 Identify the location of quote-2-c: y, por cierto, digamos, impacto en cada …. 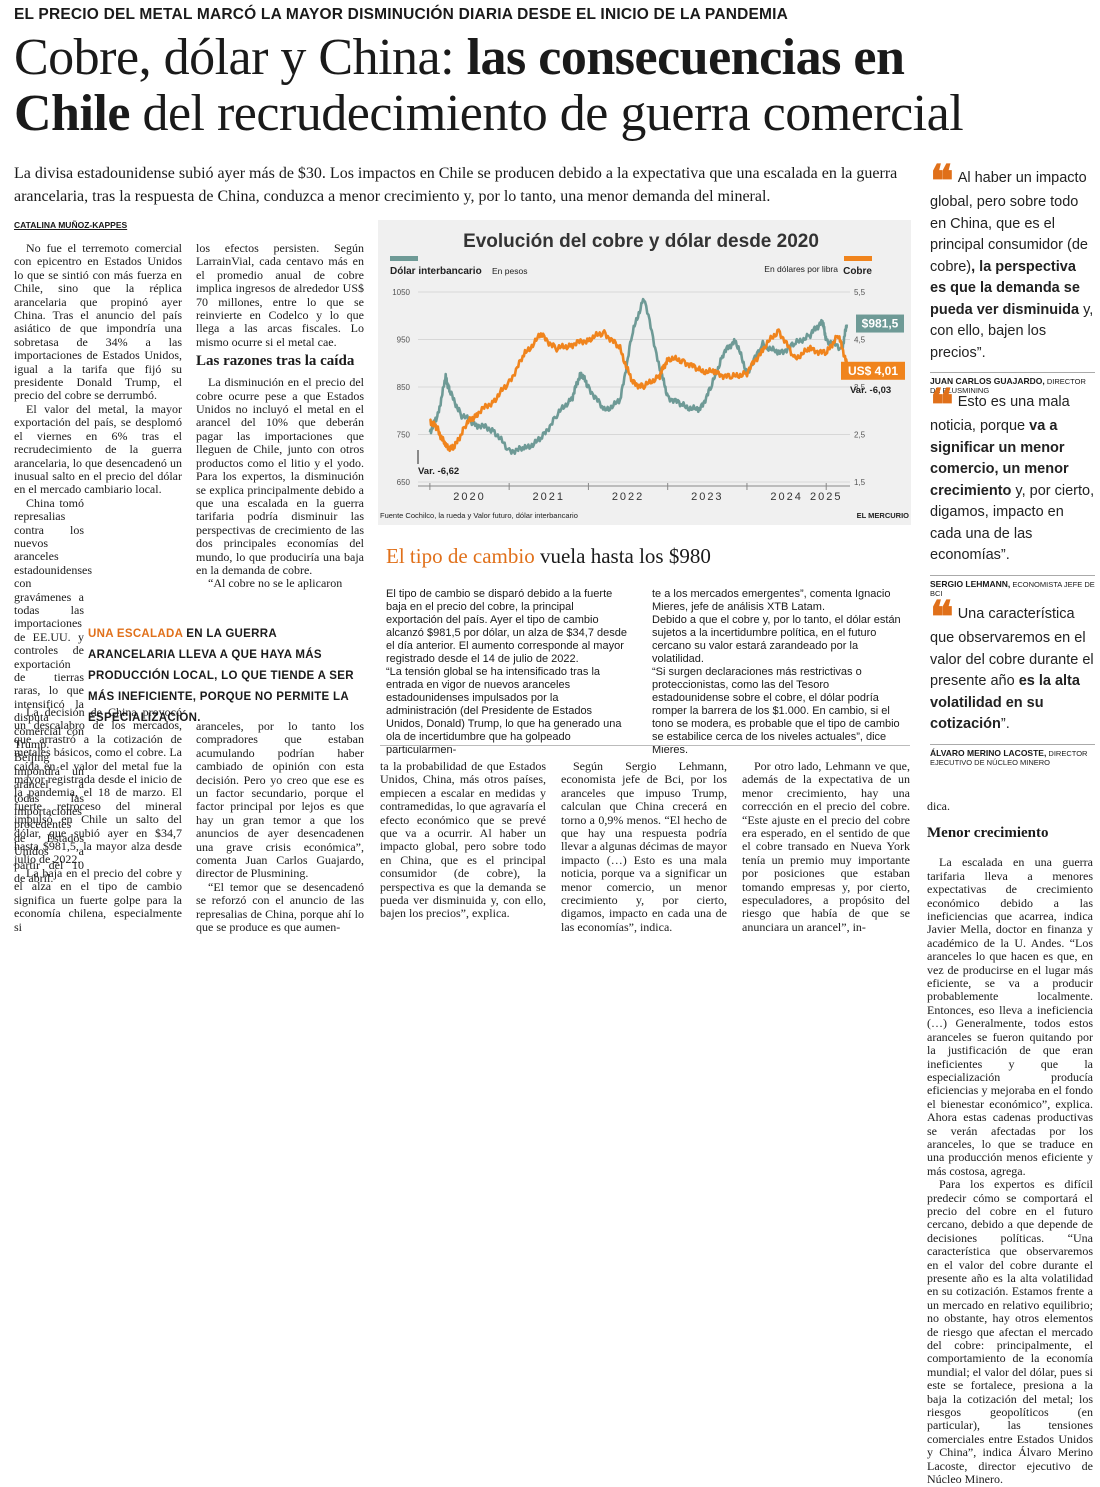
(1012, 523).